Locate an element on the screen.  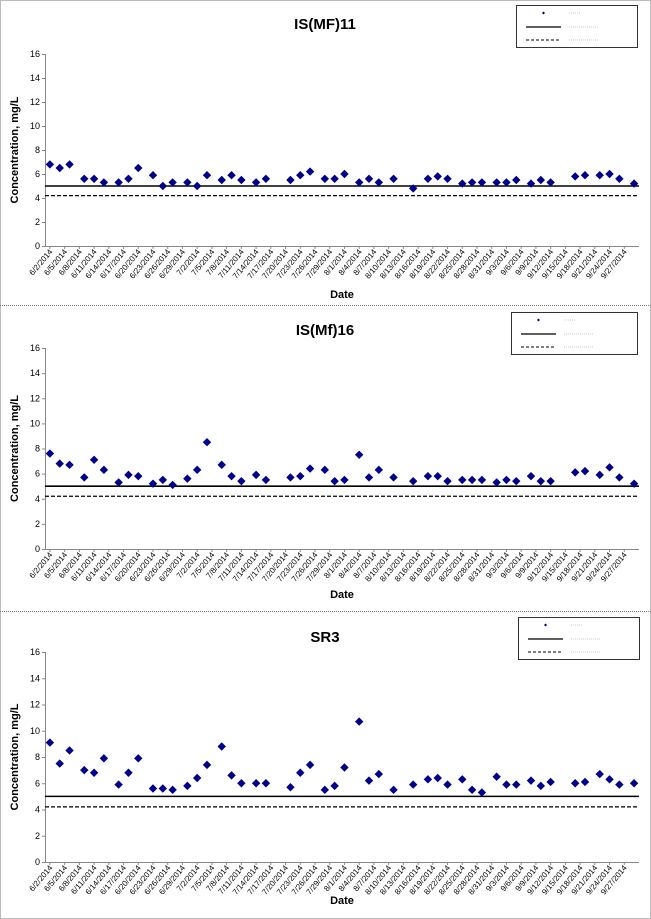
y-tick-label: 0 is located at coordinates (37, 549).